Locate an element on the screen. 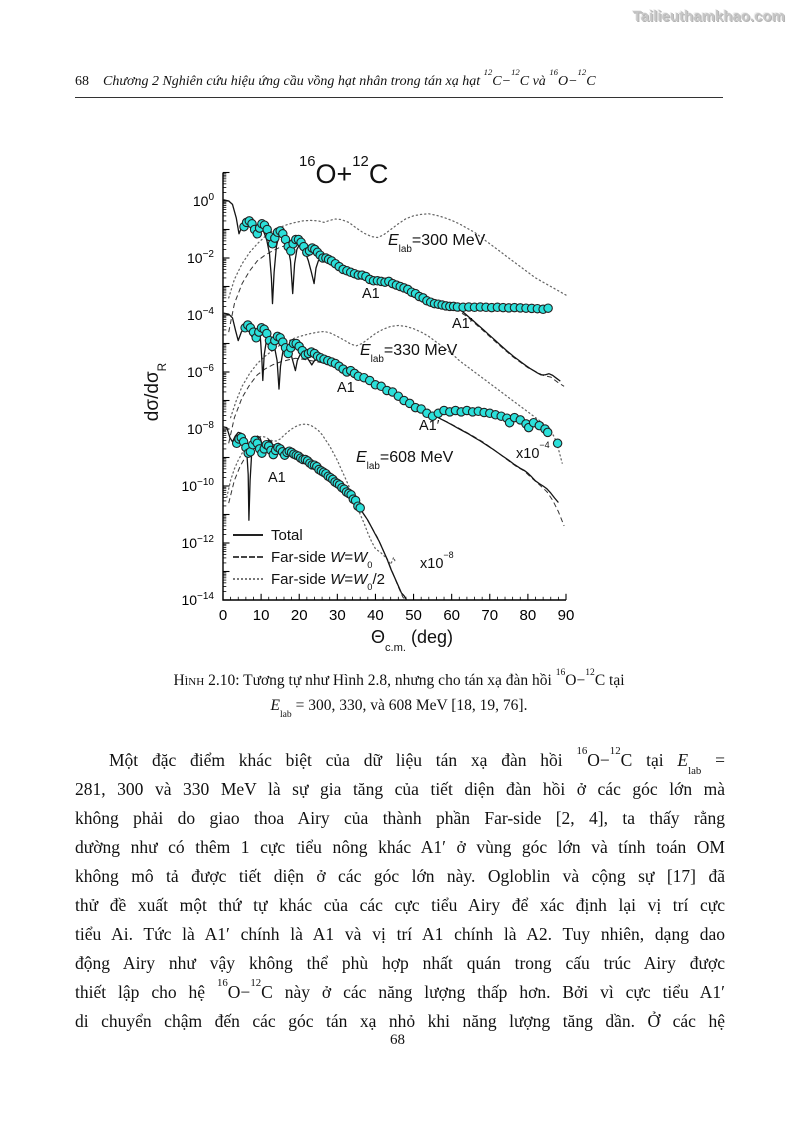 The height and width of the screenshot is (1124, 795). chart-legend: Total Far-side W=W0 Far-side W=W0/2 is located at coordinates (309, 558).